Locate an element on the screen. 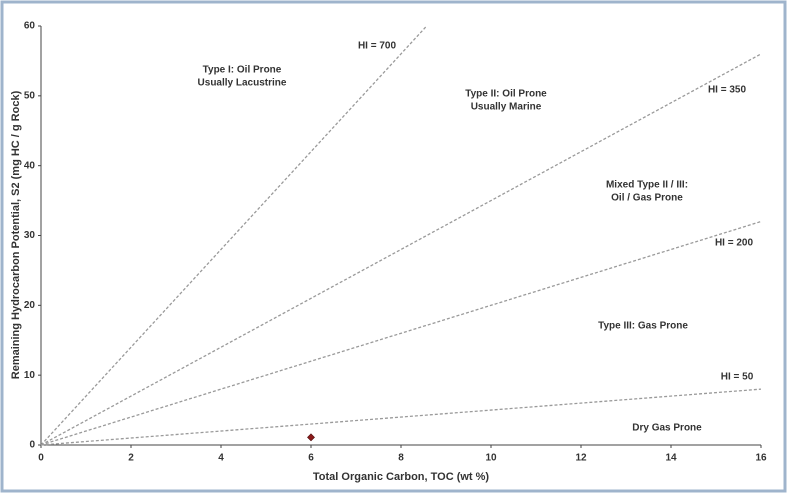 Image resolution: width=787 pixels, height=493 pixels. x-tick-label: 2 is located at coordinates (131, 458).